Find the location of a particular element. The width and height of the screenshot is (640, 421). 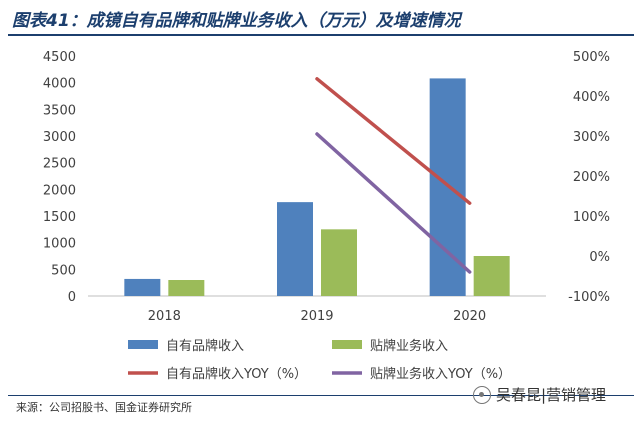

watermark: 吴春昆|营销管理 is located at coordinates (539, 394).